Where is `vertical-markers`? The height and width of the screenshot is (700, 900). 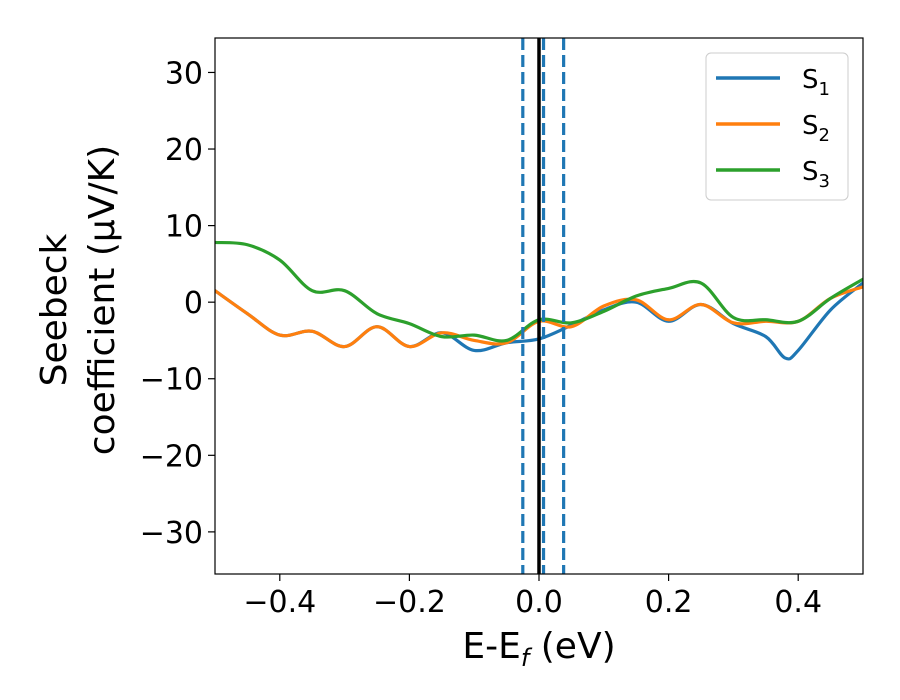
vertical-markers is located at coordinates (543, 306).